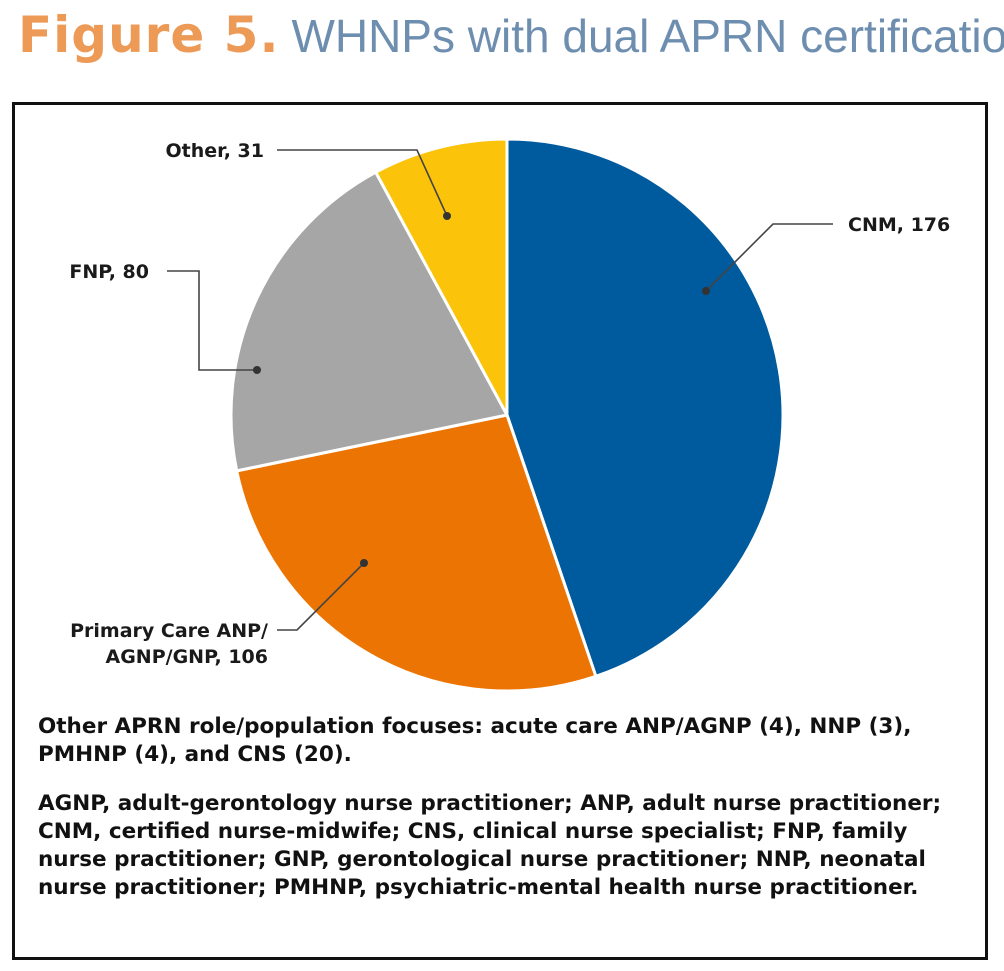 The height and width of the screenshot is (971, 1004). Describe the element at coordinates (169, 631) in the screenshot. I see `callout-label-primary-care-anp-agnp-gnp-line-1: Primary Care ANP/` at that location.